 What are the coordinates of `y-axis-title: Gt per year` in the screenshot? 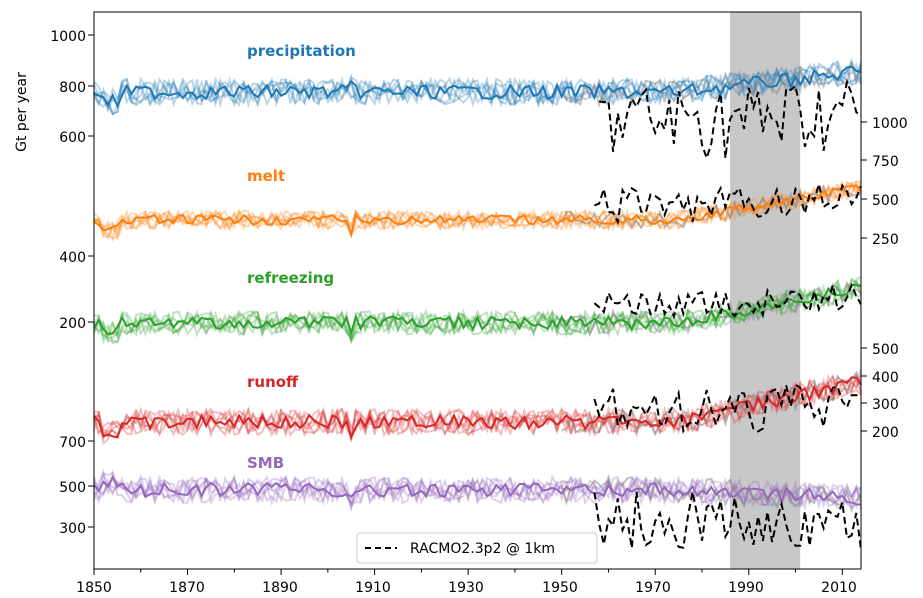 It's located at (22, 112).